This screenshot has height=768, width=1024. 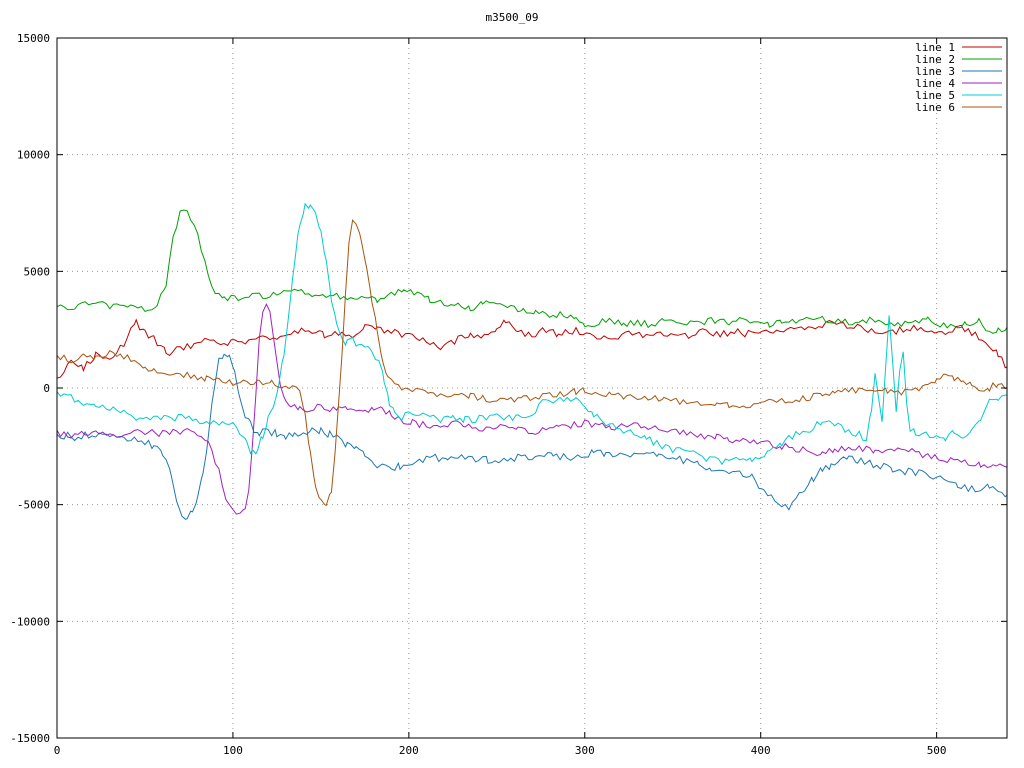 I want to click on y-tick-label: -10000, so click(x=30, y=621).